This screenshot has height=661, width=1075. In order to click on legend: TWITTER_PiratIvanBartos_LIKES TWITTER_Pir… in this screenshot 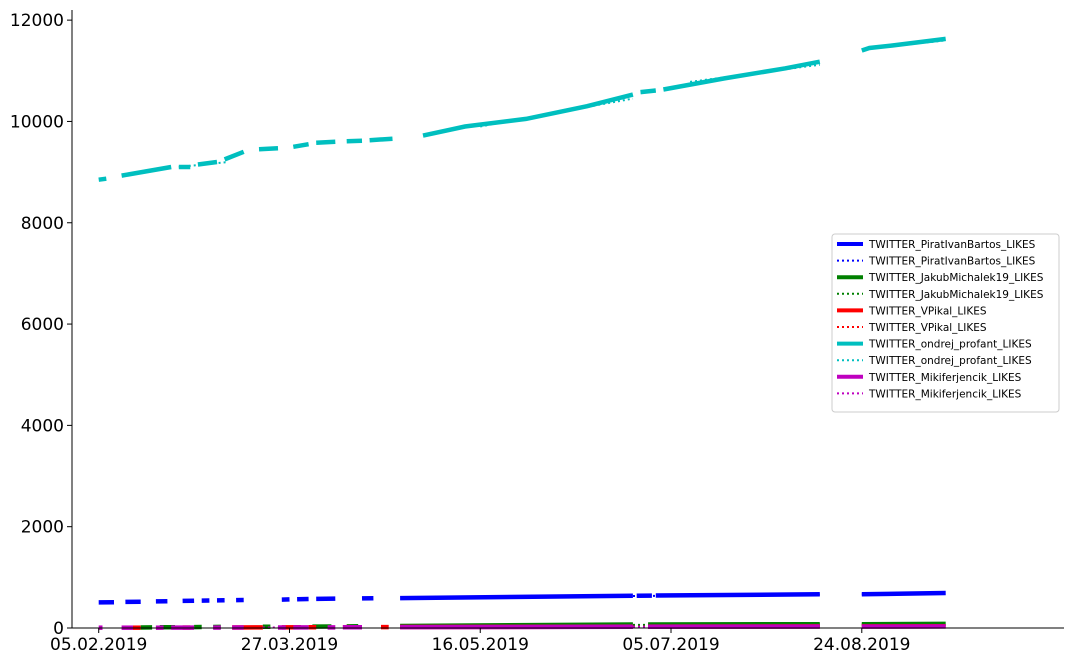, I will do `click(945, 323)`.